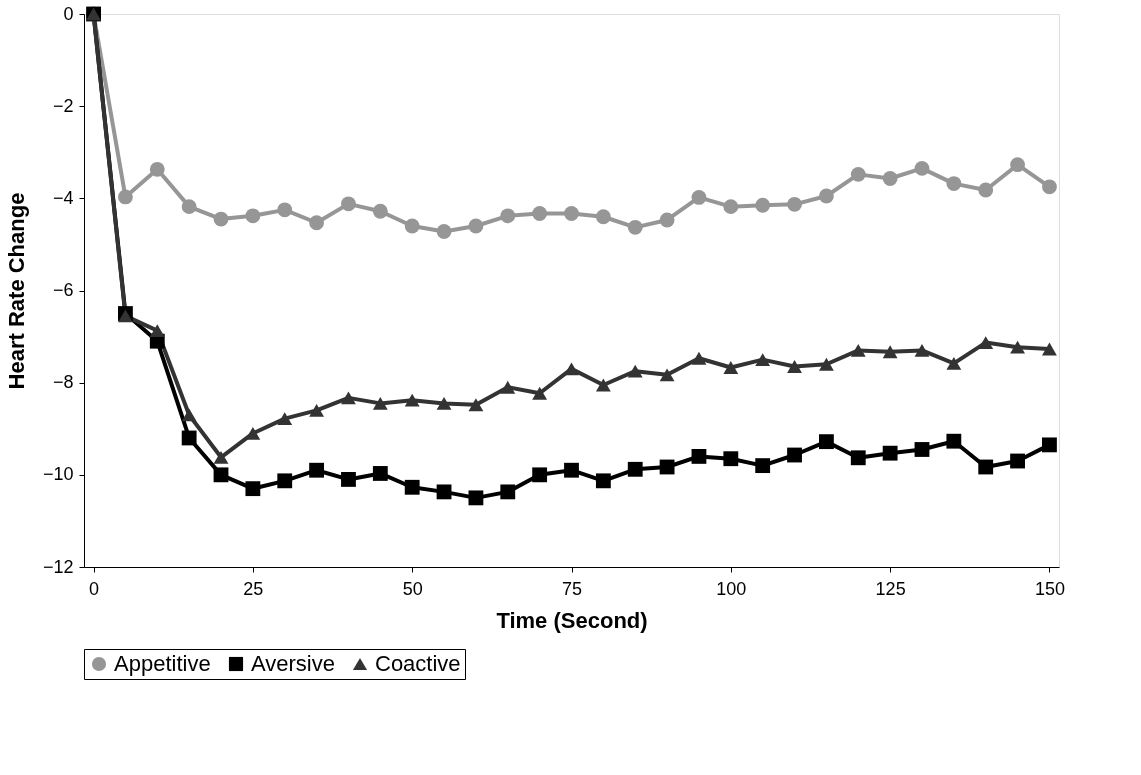 The height and width of the screenshot is (775, 1141). I want to click on legend-label: Aversive, so click(293, 663).